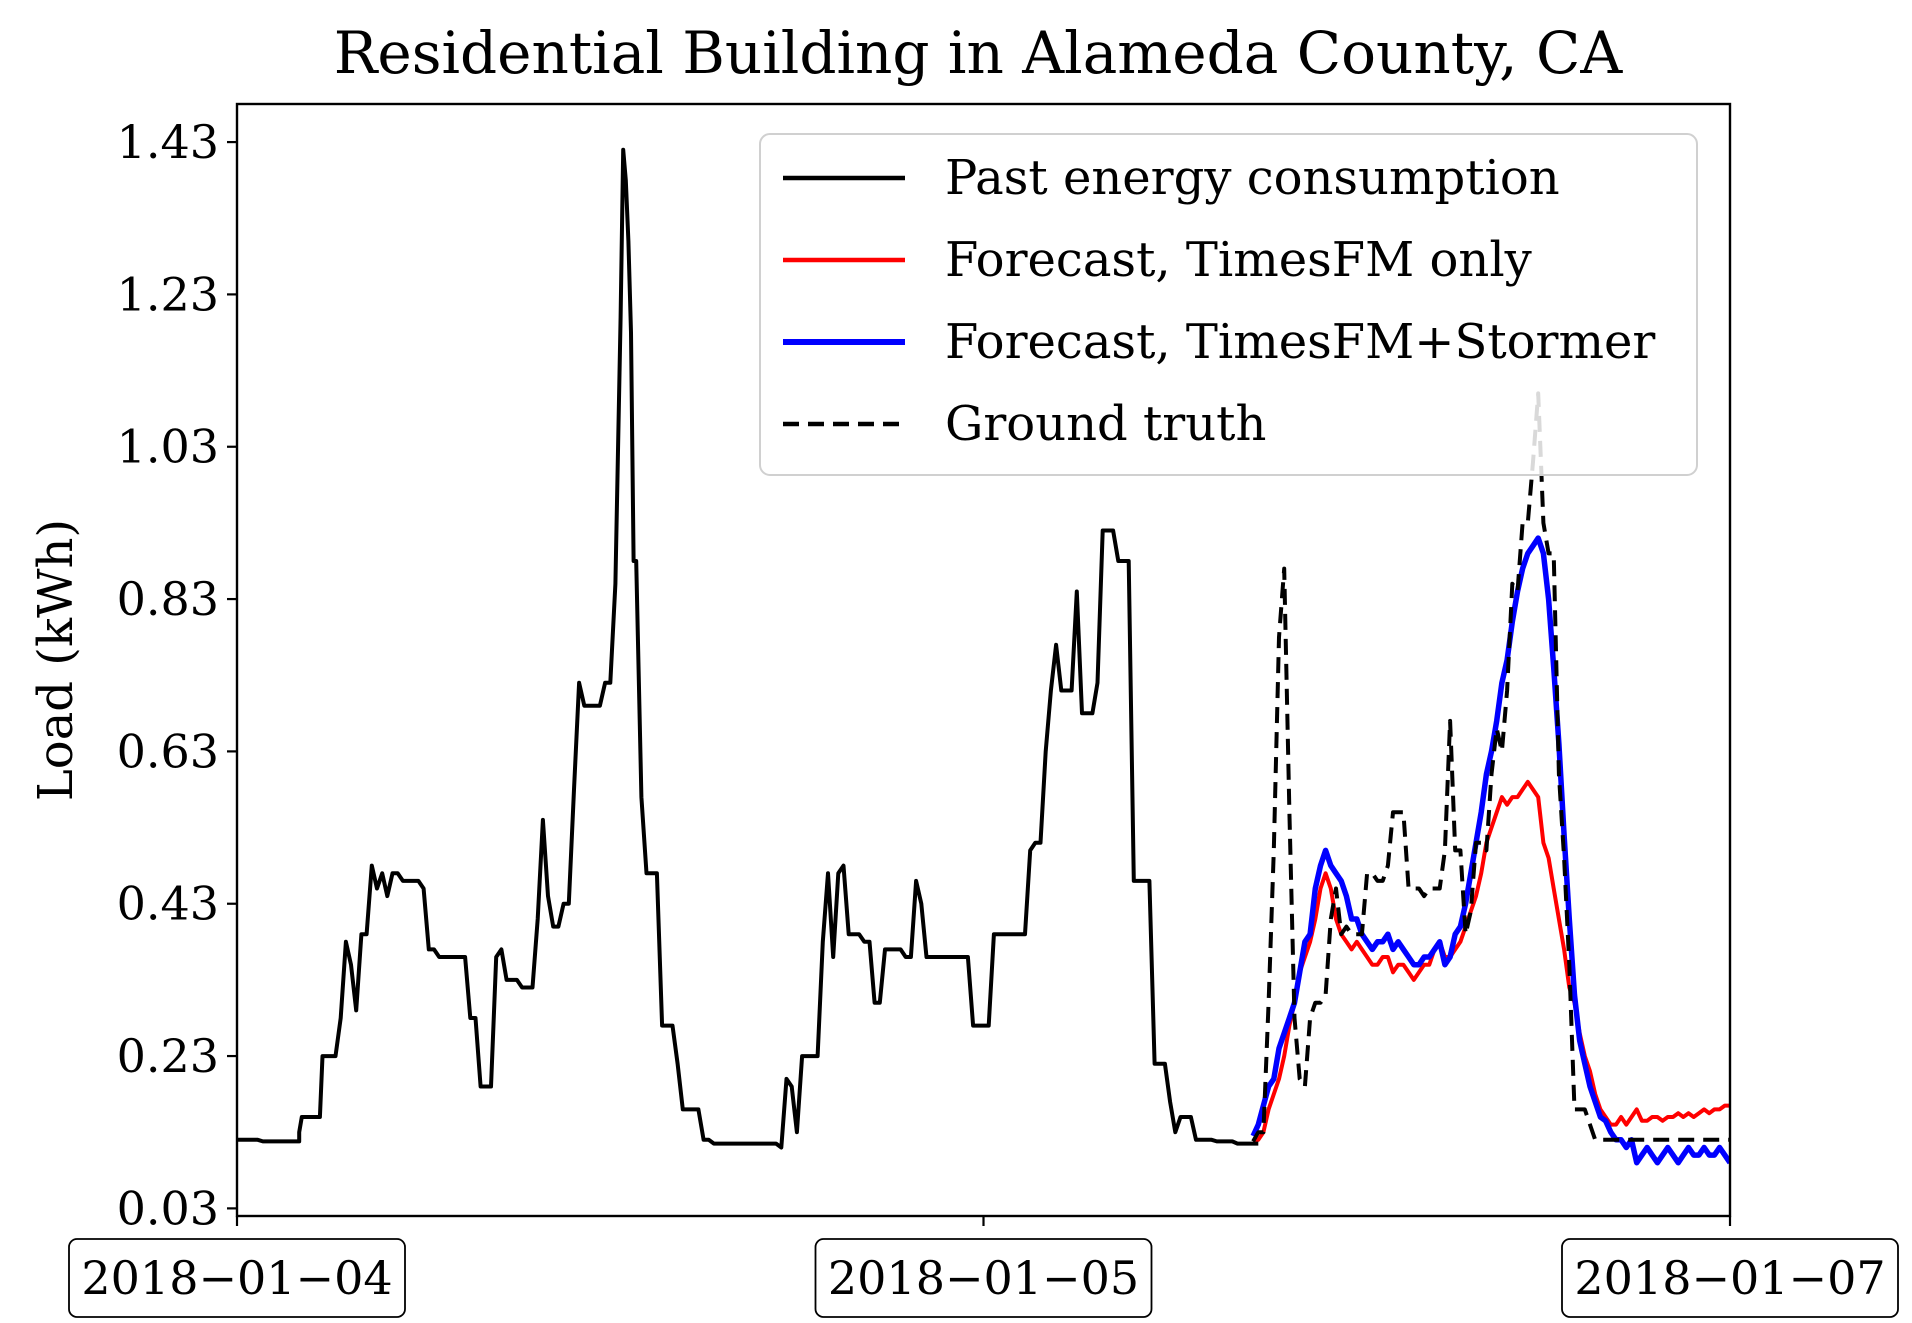 The height and width of the screenshot is (1323, 1912). What do you see at coordinates (1105, 424) in the screenshot?
I see `legend-label-3: Ground truth` at bounding box center [1105, 424].